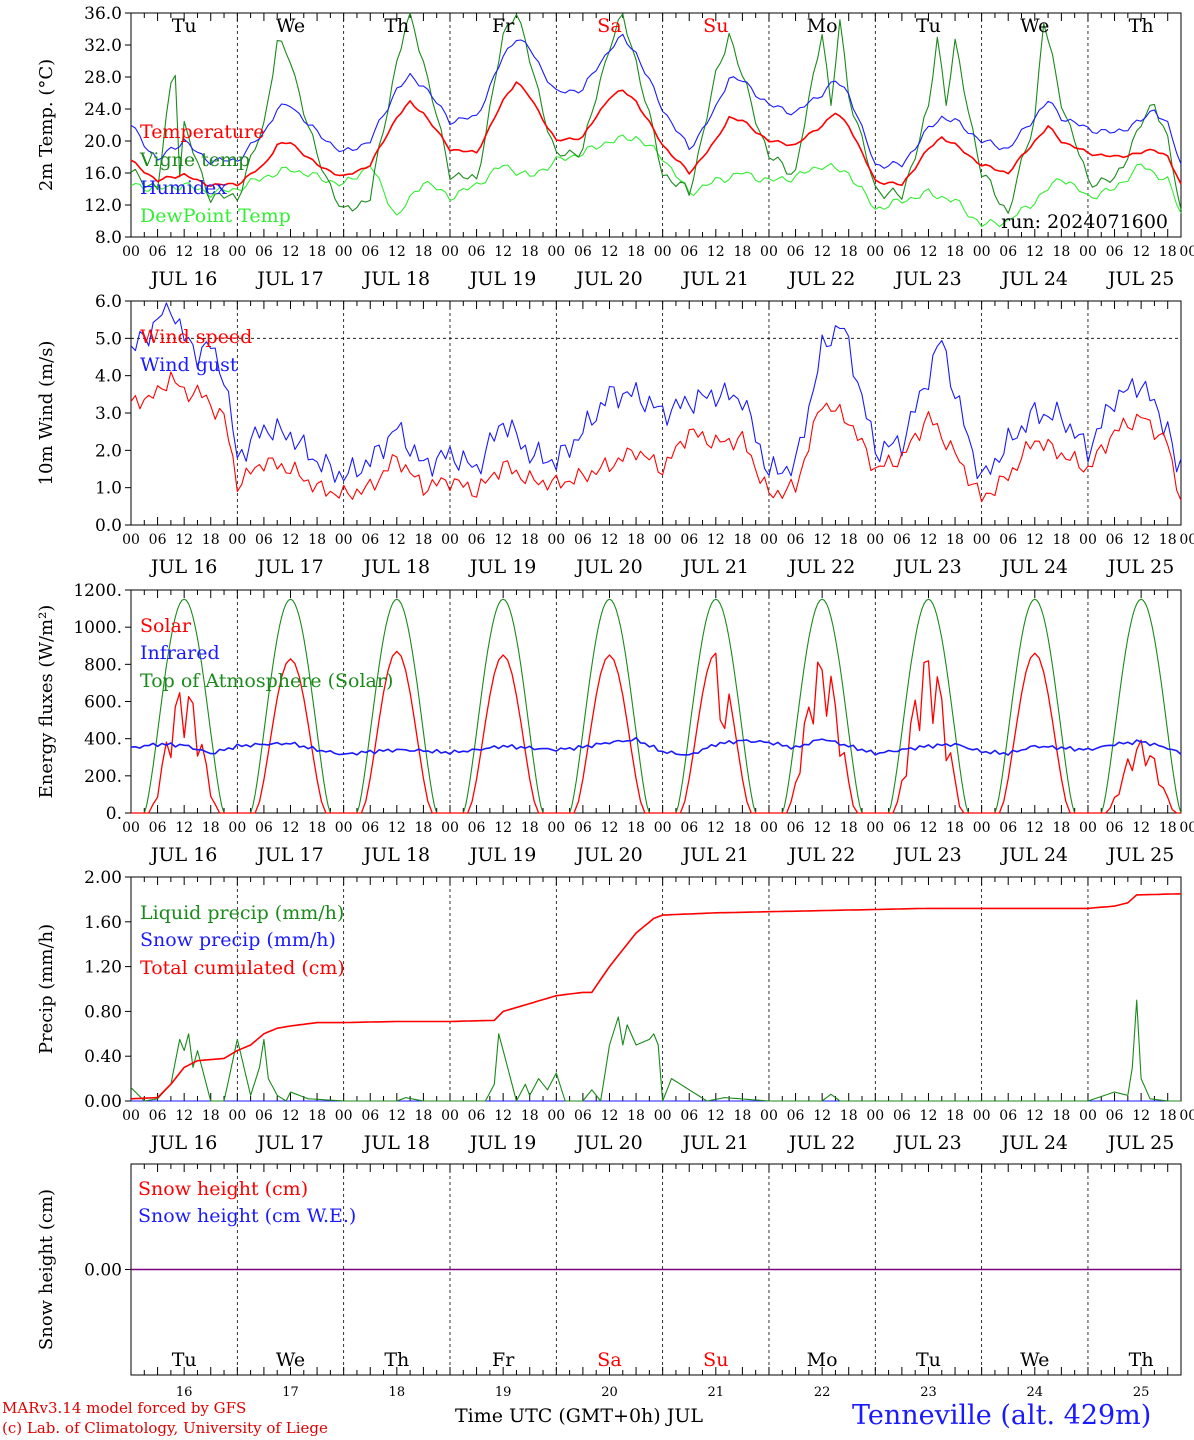 Image resolution: width=1194 pixels, height=1440 pixels. What do you see at coordinates (103, 878) in the screenshot?
I see `y-tick-label: 2.00` at bounding box center [103, 878].